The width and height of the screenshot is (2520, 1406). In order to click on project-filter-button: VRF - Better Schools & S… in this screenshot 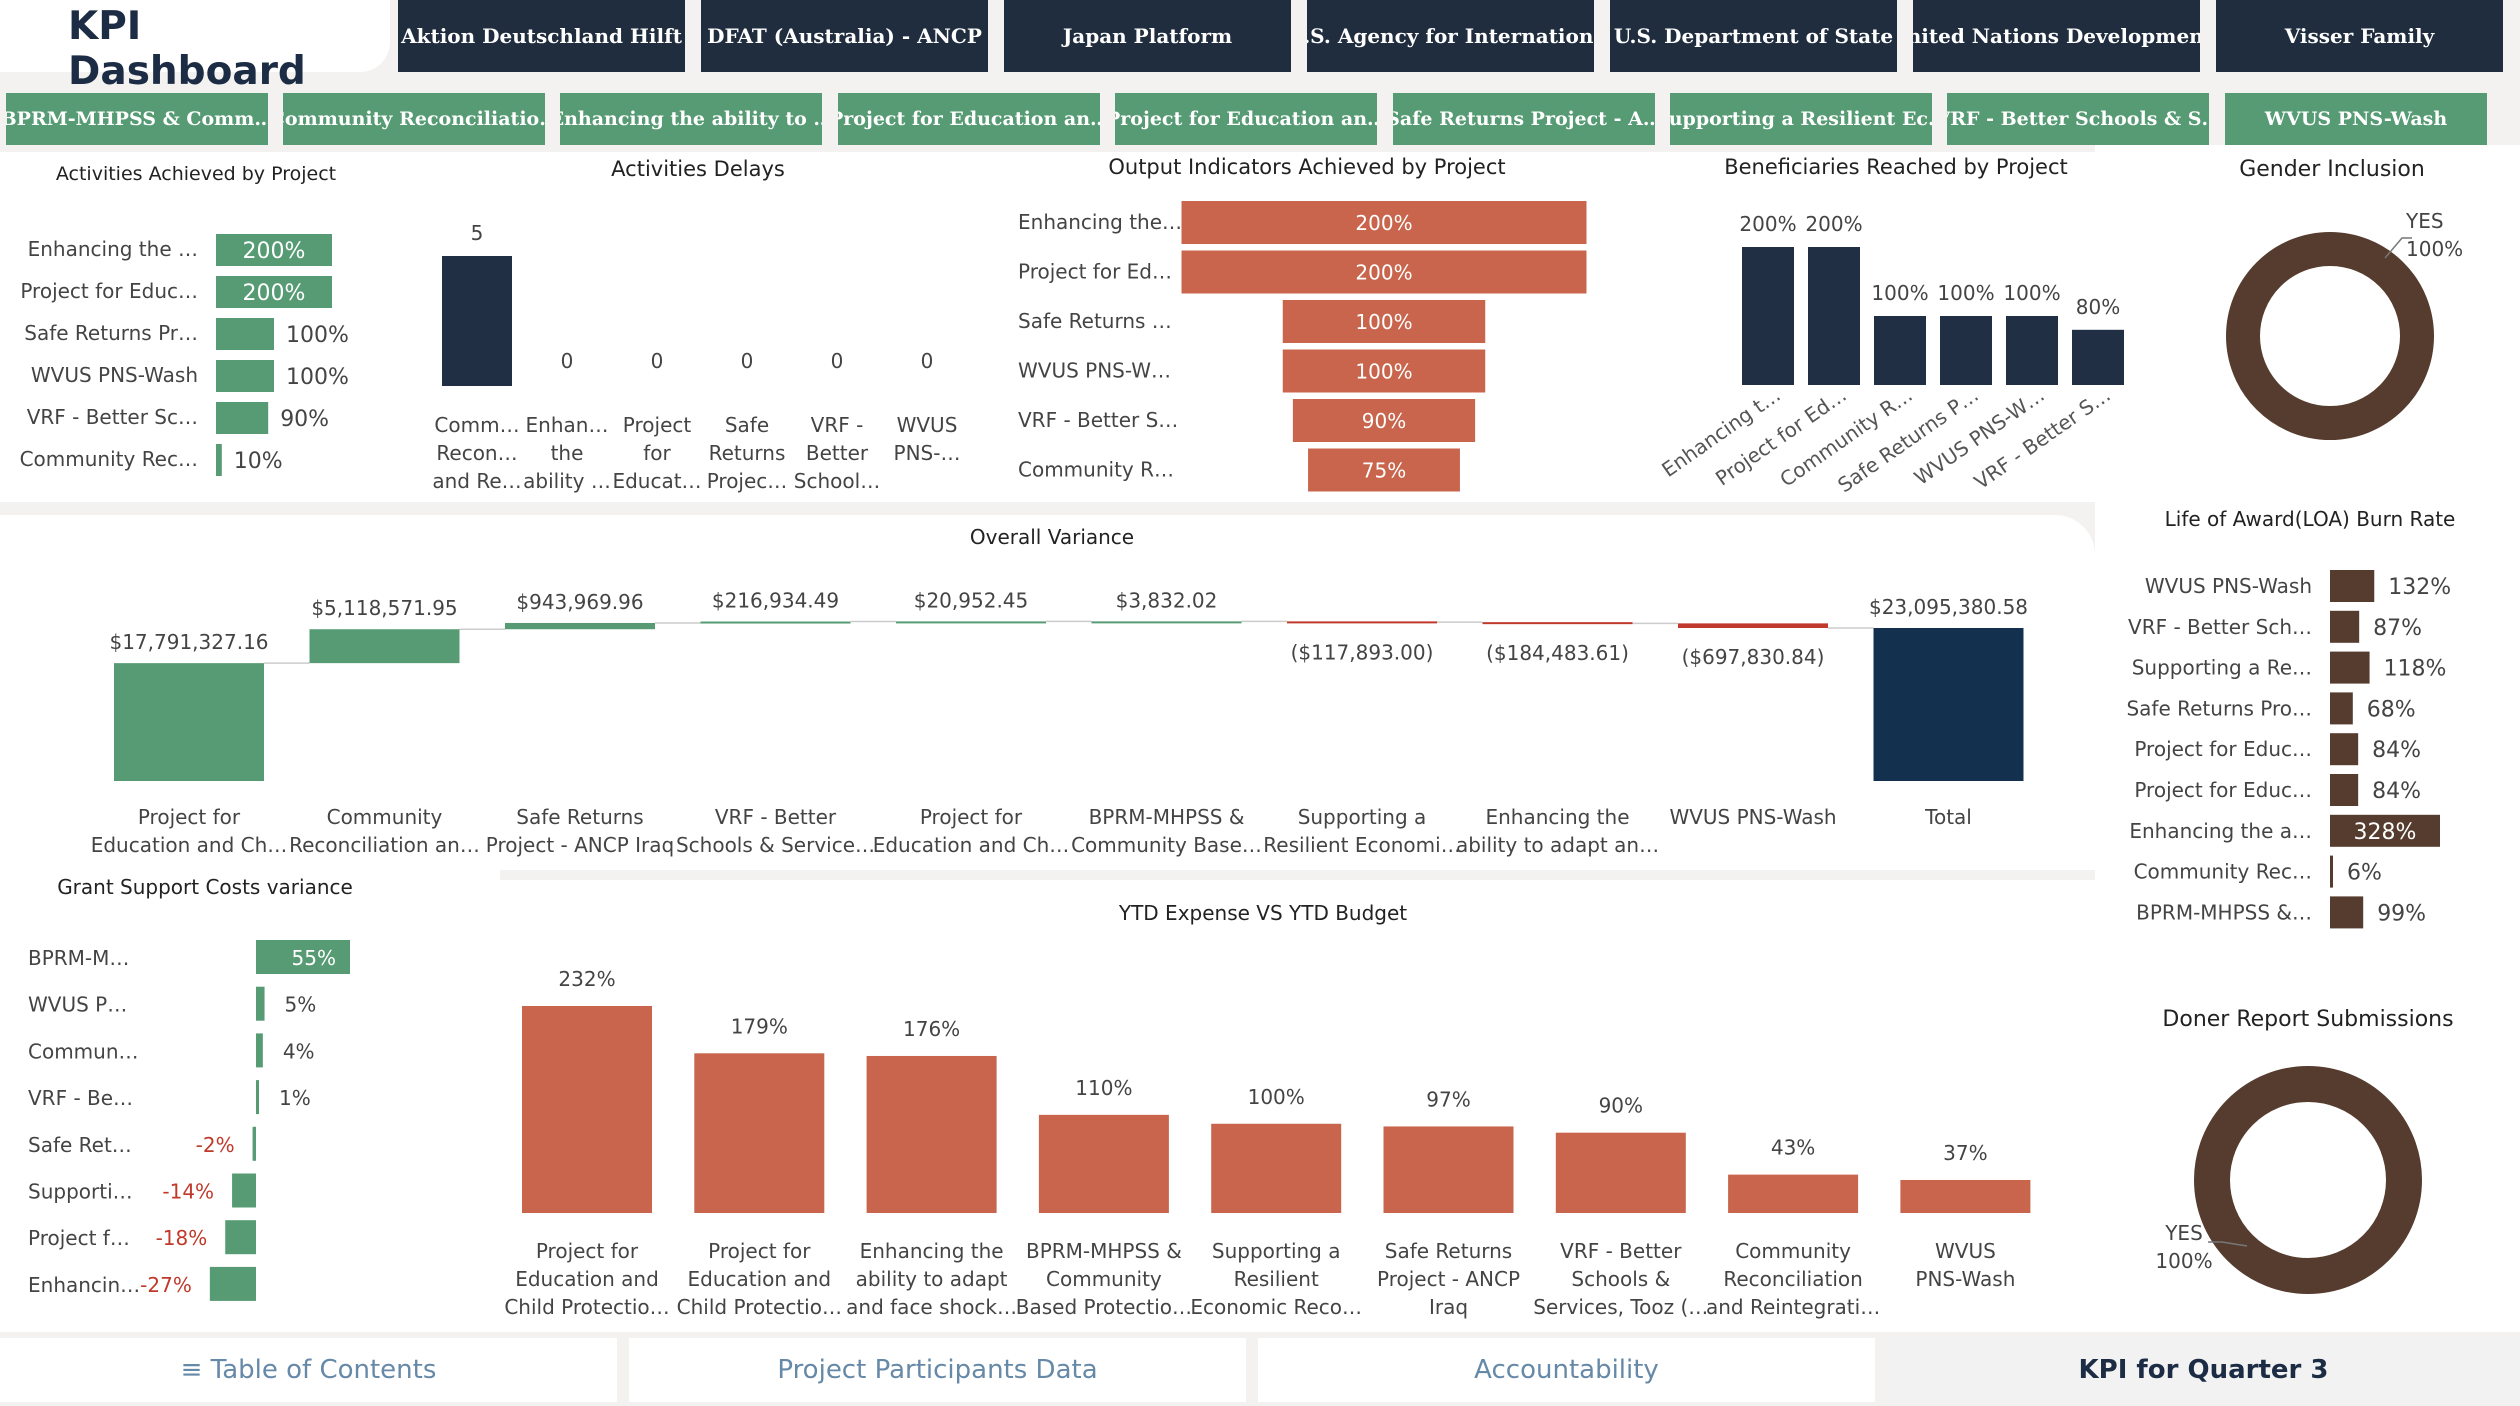, I will do `click(2078, 119)`.